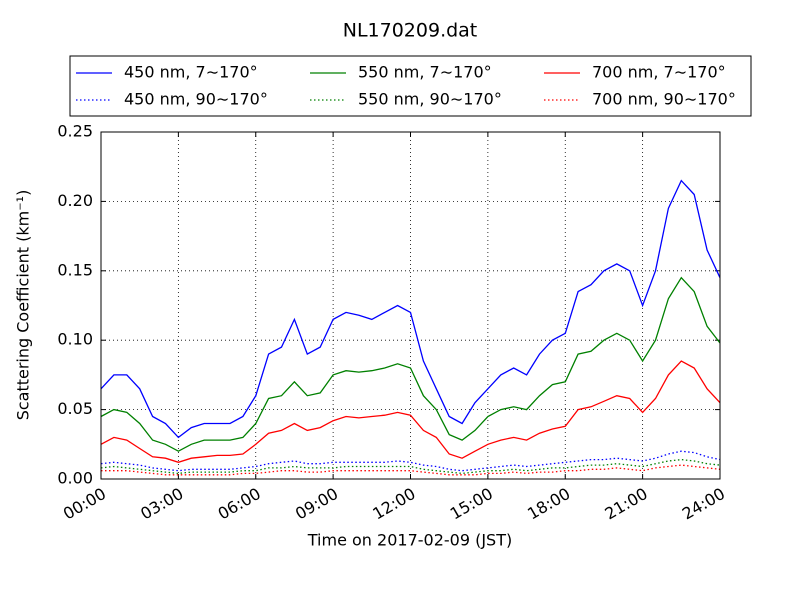  I want to click on legend-label: 450 nm, 7∼170°, so click(191, 72).